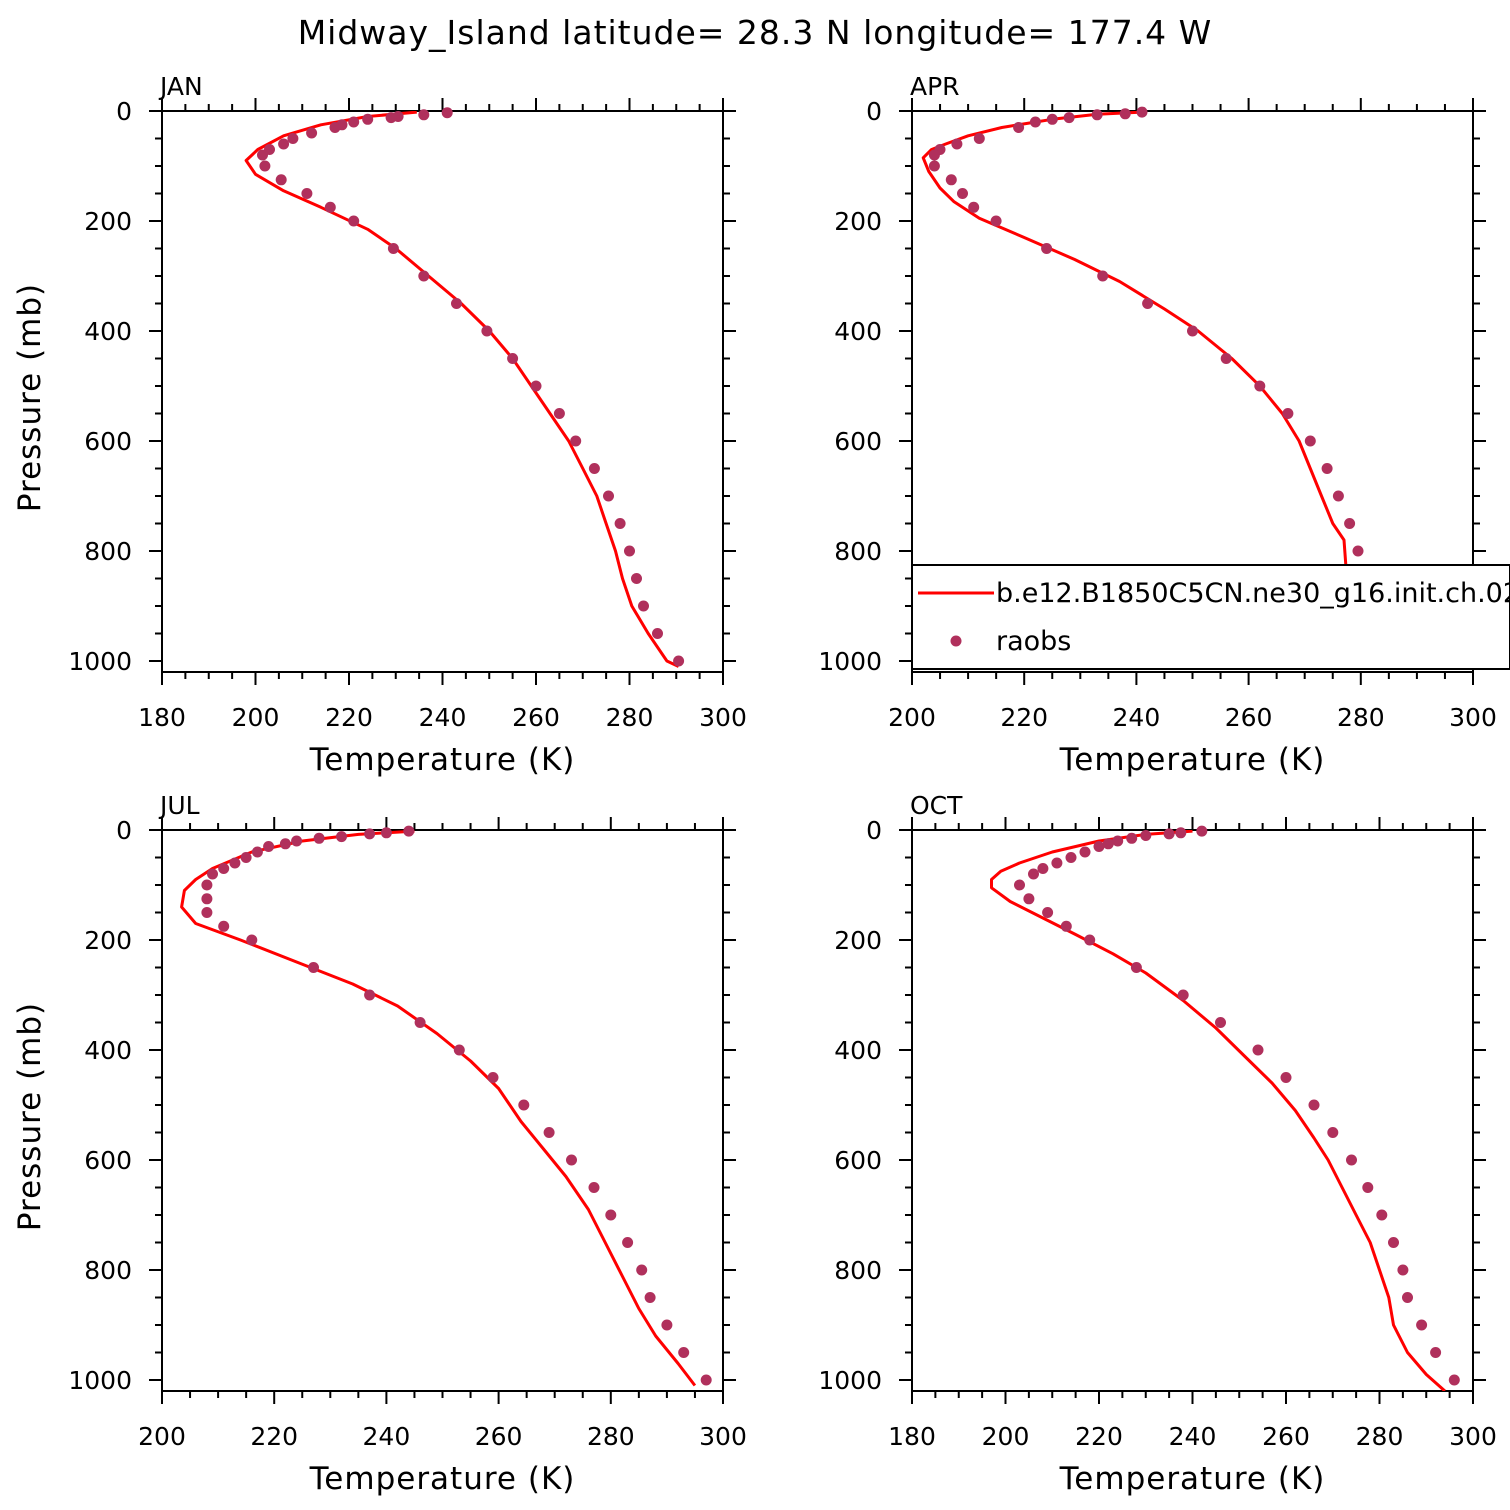 The image size is (1510, 1510). Describe the element at coordinates (179, 805) in the screenshot. I see `panel-label: JUL` at that location.